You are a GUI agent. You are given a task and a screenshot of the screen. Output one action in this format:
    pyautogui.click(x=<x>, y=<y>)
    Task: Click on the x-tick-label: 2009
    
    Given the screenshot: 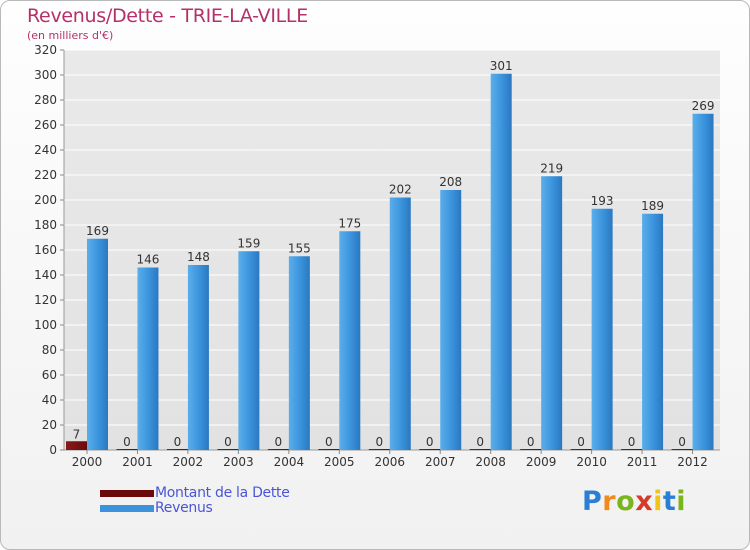 What is the action you would take?
    pyautogui.click(x=541, y=462)
    